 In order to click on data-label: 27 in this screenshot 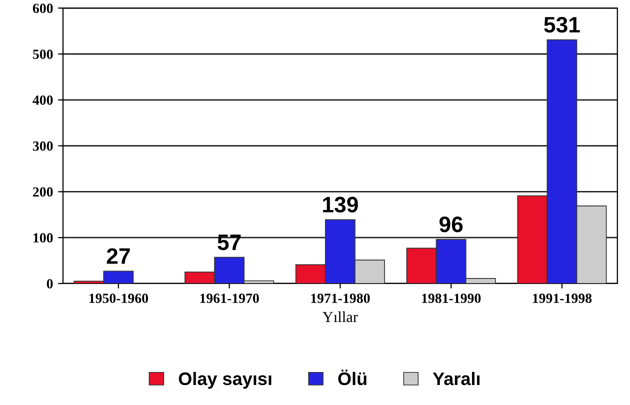, I will do `click(118, 256)`.